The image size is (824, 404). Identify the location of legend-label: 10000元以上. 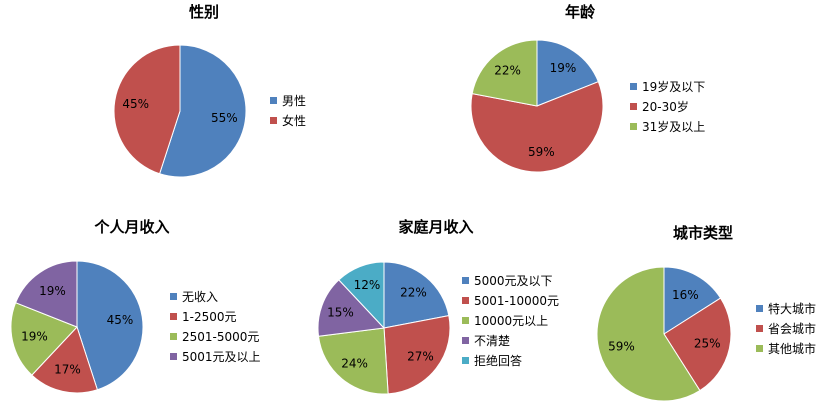
(511, 320).